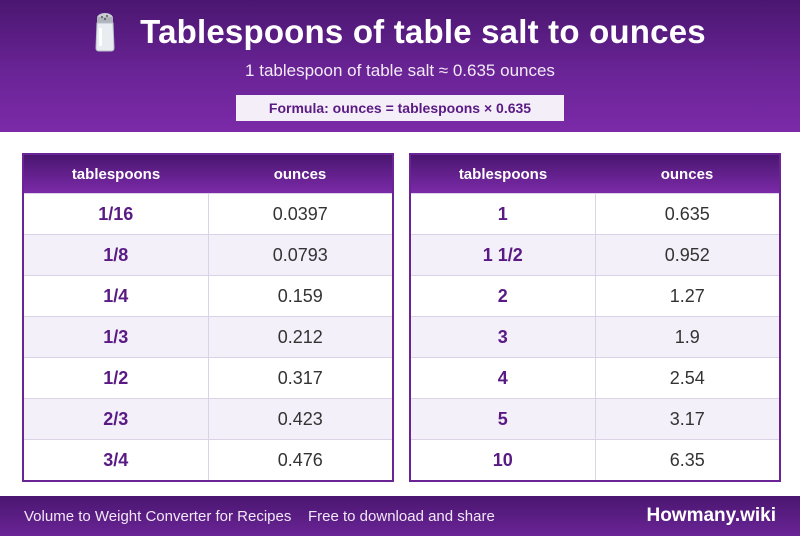 The image size is (800, 536). I want to click on table-row: 1/8 0.0793, so click(208, 254).